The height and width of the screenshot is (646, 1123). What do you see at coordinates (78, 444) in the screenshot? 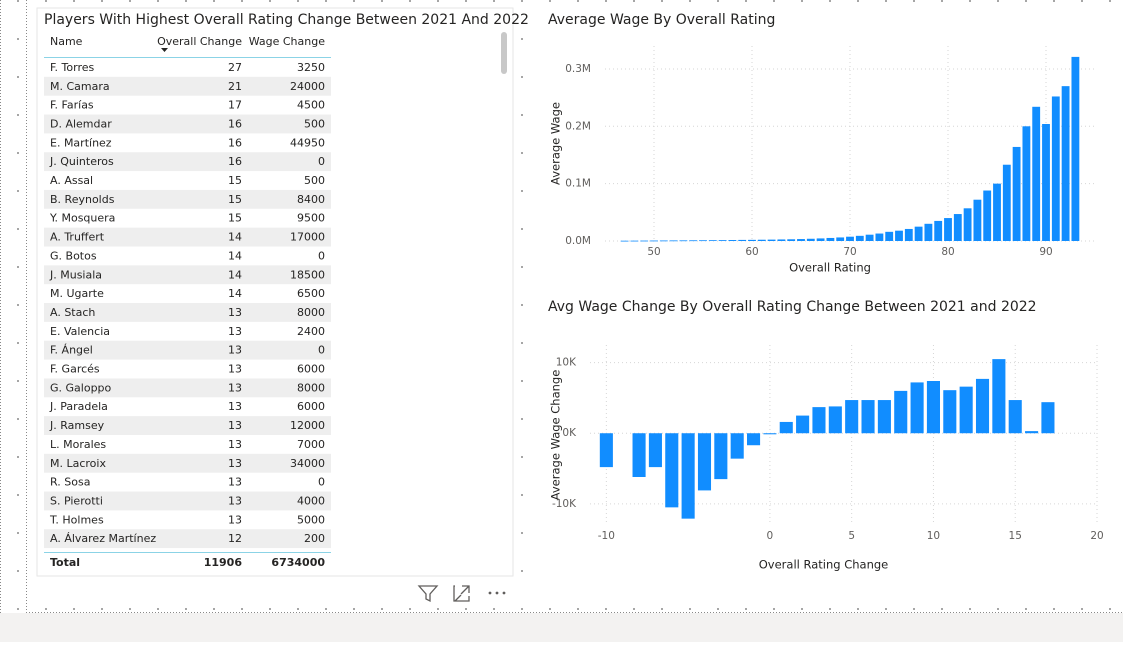
I see `table-cell: L. Morales` at bounding box center [78, 444].